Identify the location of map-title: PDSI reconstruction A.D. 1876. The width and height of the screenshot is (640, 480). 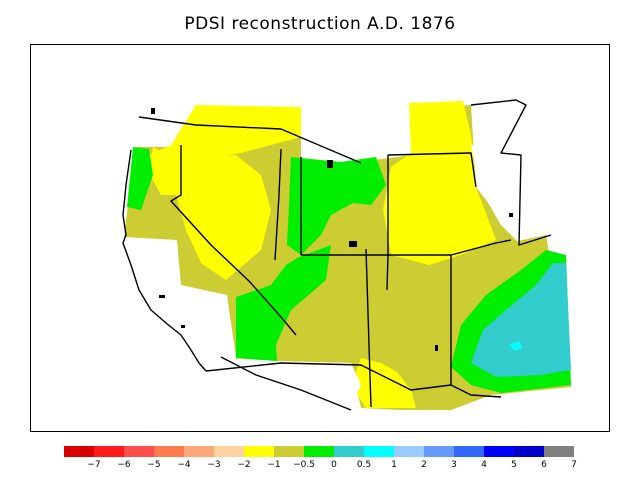
(320, 24).